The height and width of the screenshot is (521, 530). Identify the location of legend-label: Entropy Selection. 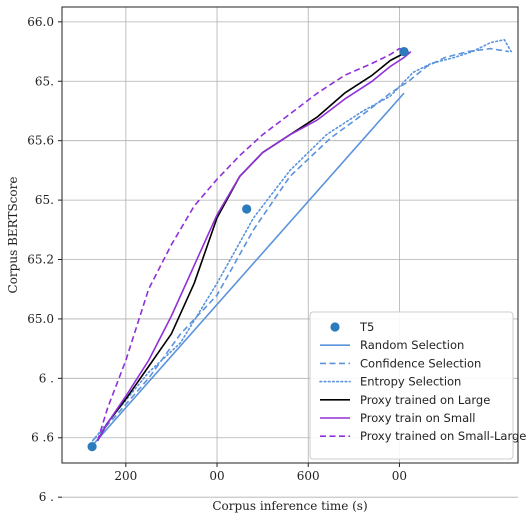
(410, 382).